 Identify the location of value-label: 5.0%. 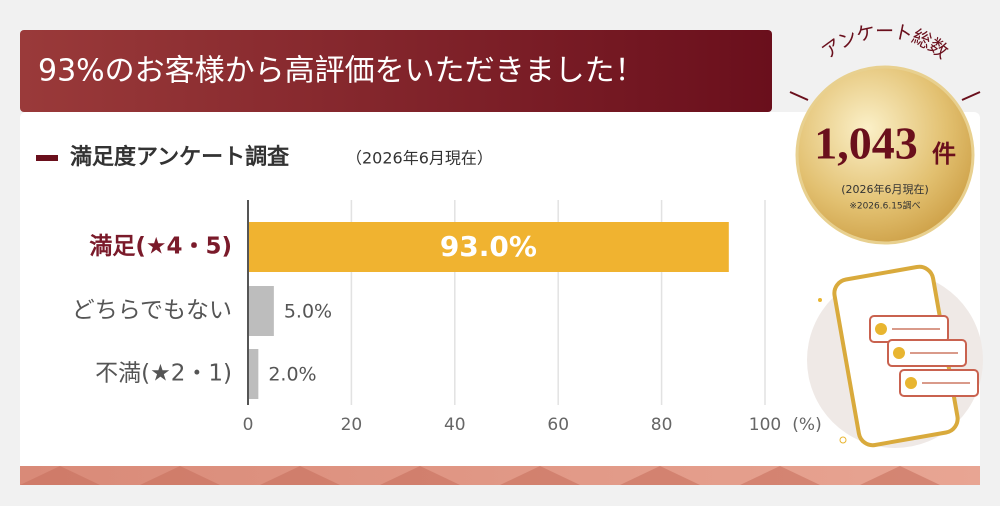
(308, 312).